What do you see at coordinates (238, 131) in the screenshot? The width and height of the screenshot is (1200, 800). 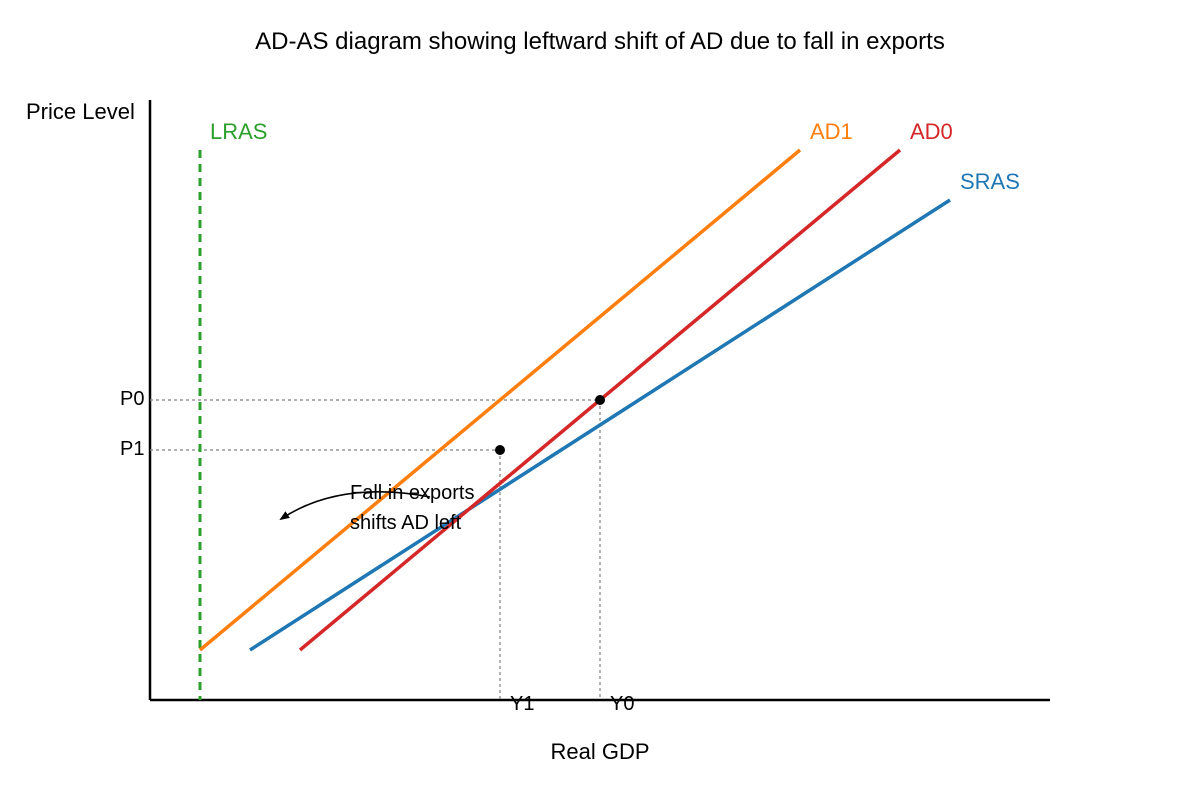 I see `lras-label: LRAS` at bounding box center [238, 131].